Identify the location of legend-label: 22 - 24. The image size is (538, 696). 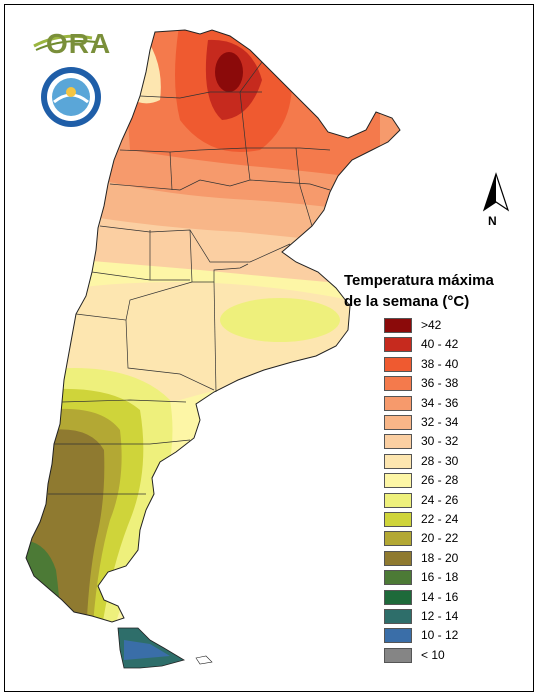
(440, 519).